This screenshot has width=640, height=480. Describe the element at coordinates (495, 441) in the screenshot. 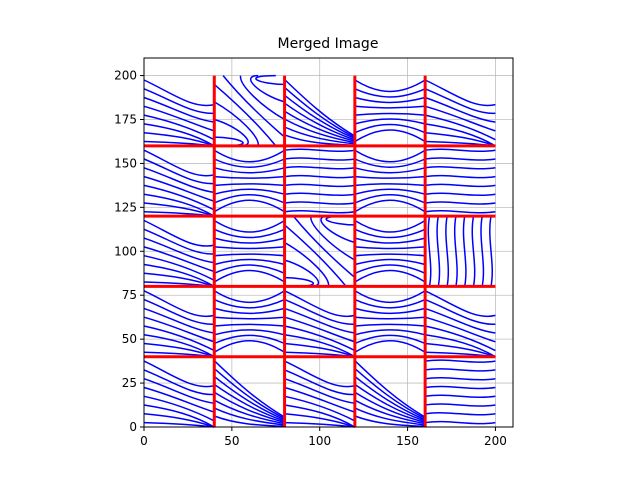

I see `x-tick-label: 200` at that location.